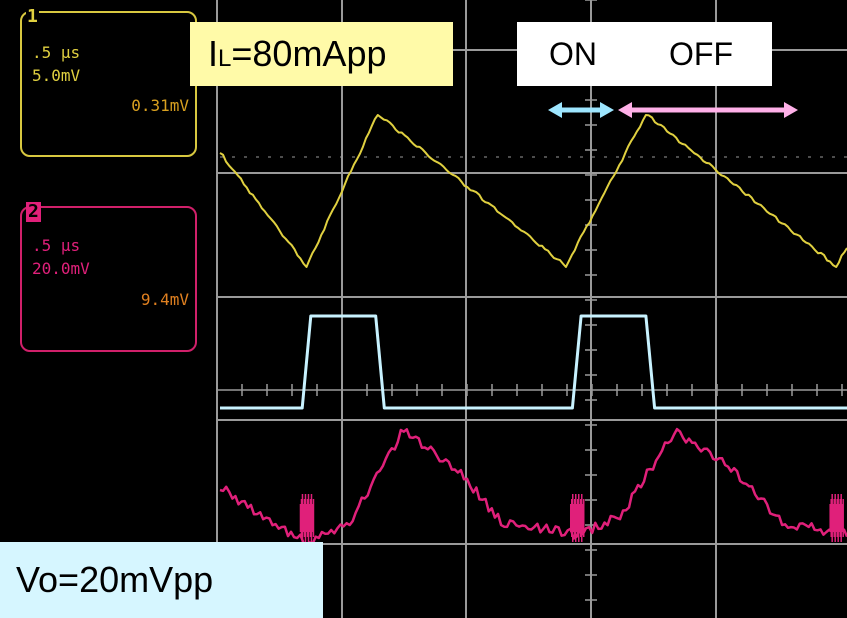  I want to click on on-off-arrows, so click(673, 110).